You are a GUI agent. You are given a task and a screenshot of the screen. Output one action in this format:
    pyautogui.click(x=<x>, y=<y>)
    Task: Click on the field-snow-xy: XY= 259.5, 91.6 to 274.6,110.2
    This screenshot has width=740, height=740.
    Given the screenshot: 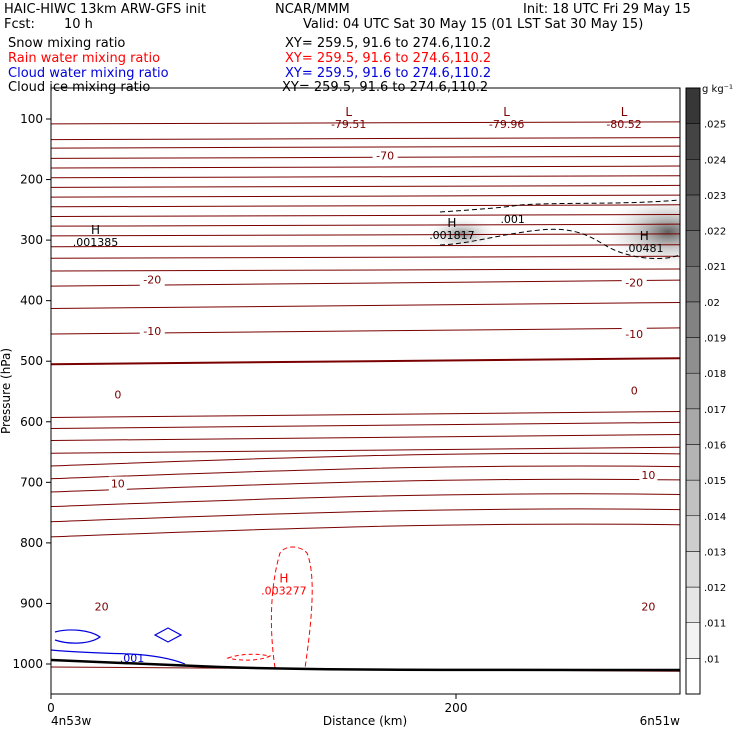 What is the action you would take?
    pyautogui.click(x=388, y=43)
    